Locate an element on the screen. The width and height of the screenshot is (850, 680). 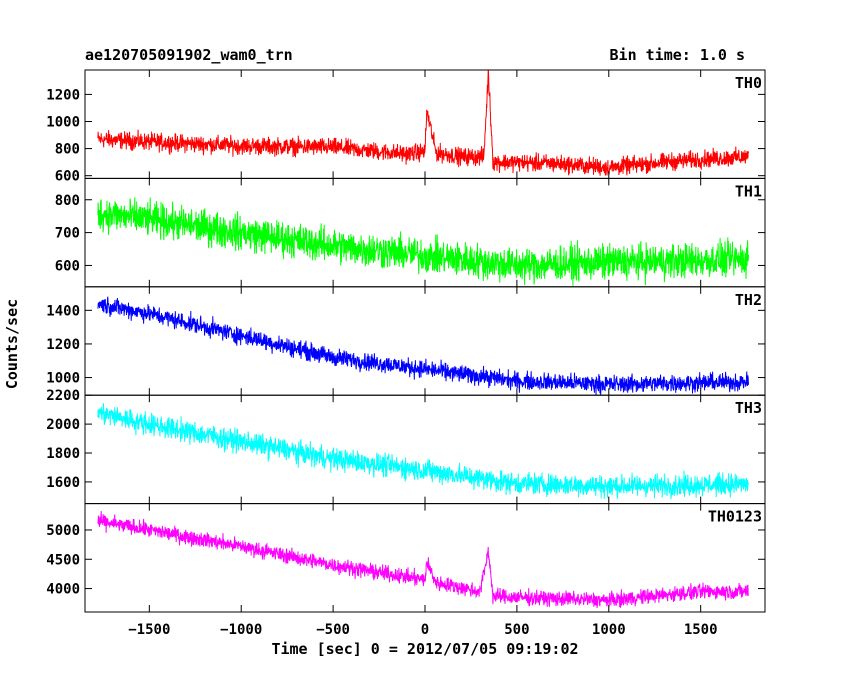
series-line-th2 is located at coordinates (423, 346).